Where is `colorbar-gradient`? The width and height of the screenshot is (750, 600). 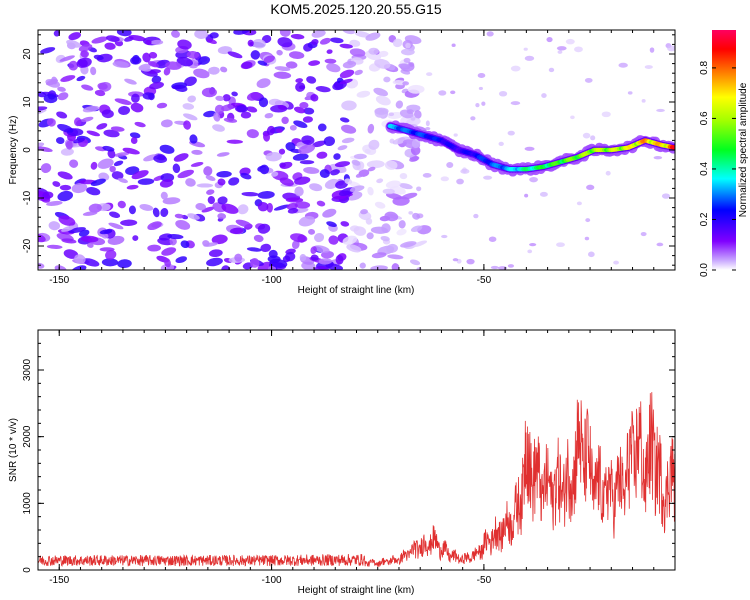 colorbar-gradient is located at coordinates (724, 150).